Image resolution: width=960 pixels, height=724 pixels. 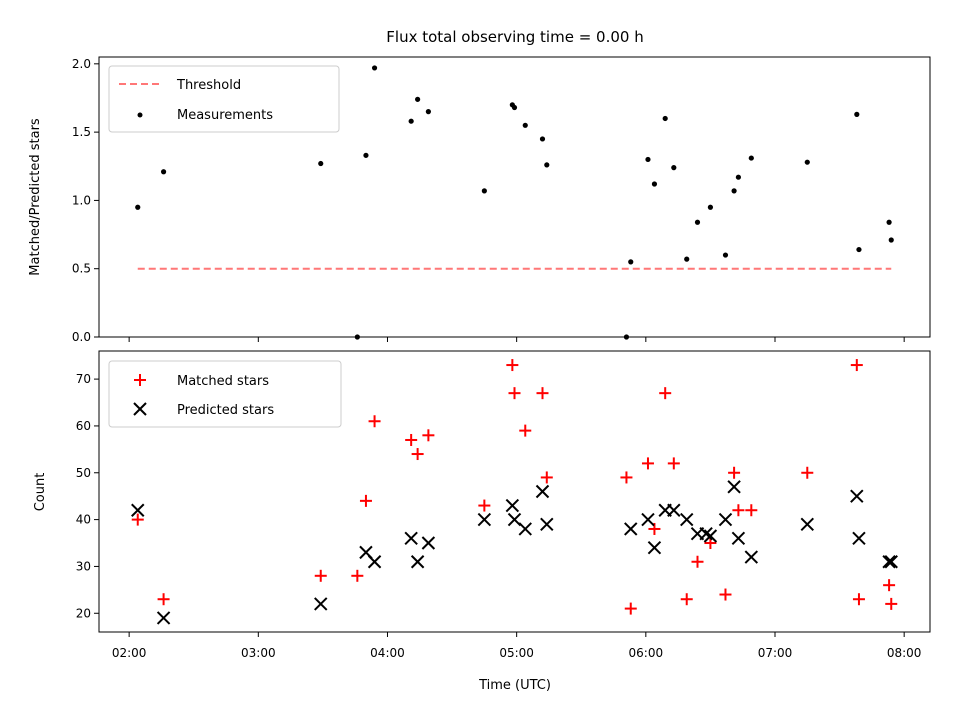 What do you see at coordinates (225, 410) in the screenshot?
I see `legend-predicted-label: Predicted stars` at bounding box center [225, 410].